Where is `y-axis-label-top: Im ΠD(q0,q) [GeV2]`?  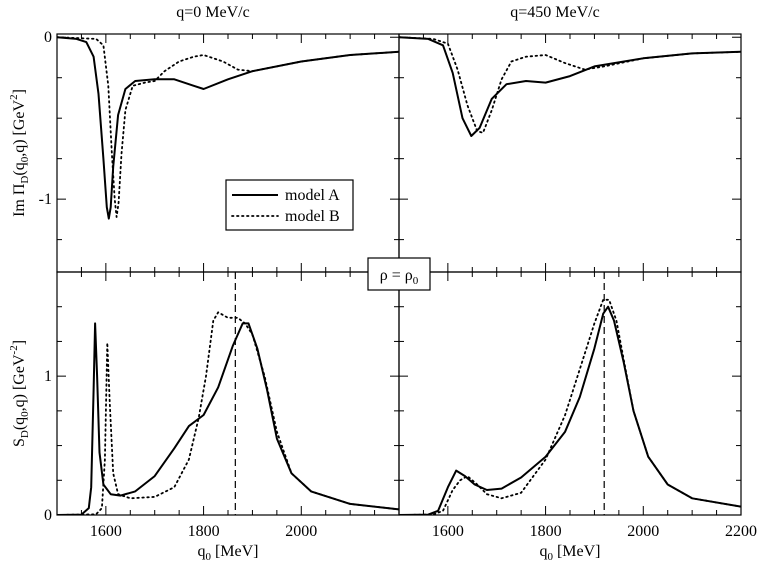
y-axis-label-top: Im ΠD(q0,q) [GeV2] is located at coordinates (19, 153).